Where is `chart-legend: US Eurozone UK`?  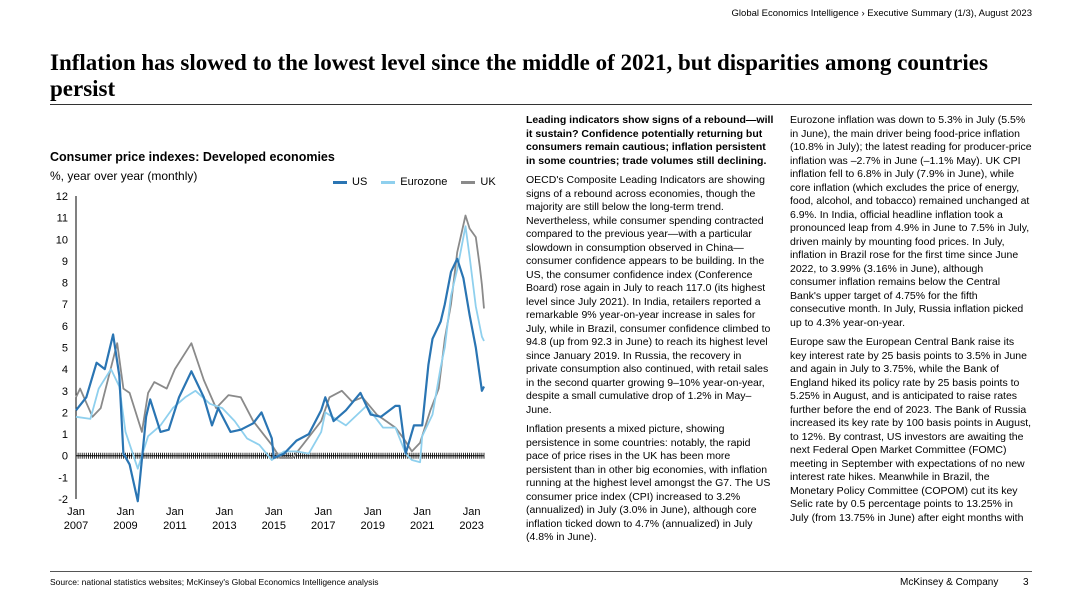
chart-legend: US Eurozone UK is located at coordinates (414, 182).